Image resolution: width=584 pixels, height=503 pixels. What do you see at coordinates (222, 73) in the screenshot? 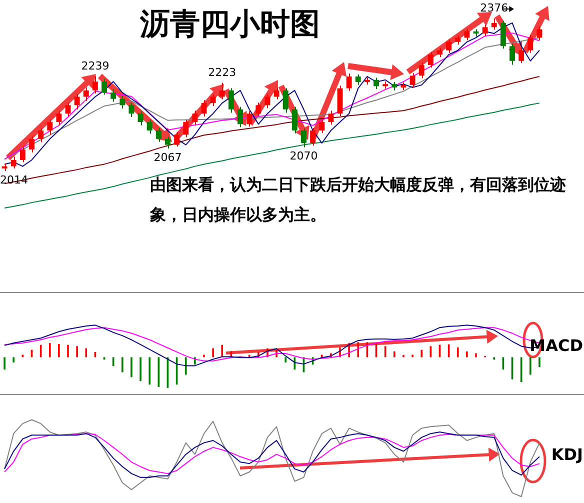
I see `annotation: 2223` at bounding box center [222, 73].